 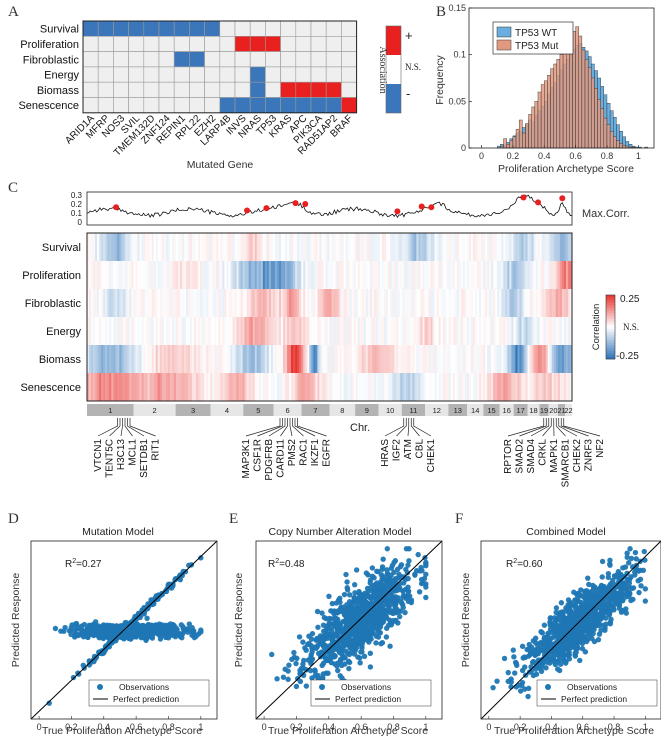 I want to click on panel-c-colorbar-step, so click(x=610, y=322).